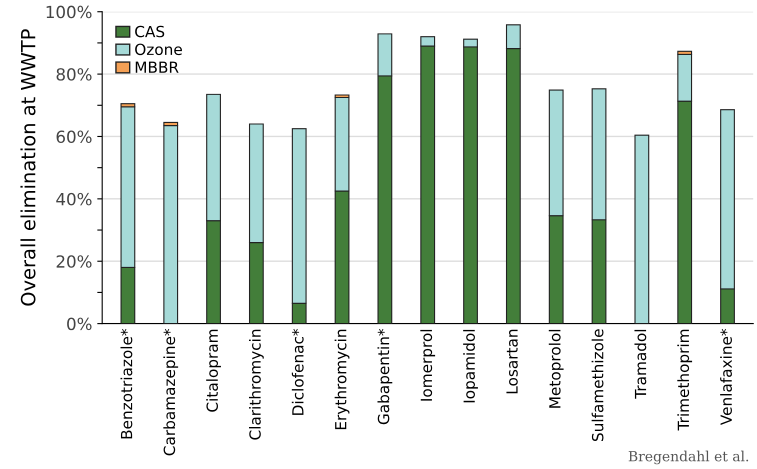 The height and width of the screenshot is (469, 757). Describe the element at coordinates (726, 377) in the screenshot. I see `x-tick-label: Venlafaxine*` at that location.